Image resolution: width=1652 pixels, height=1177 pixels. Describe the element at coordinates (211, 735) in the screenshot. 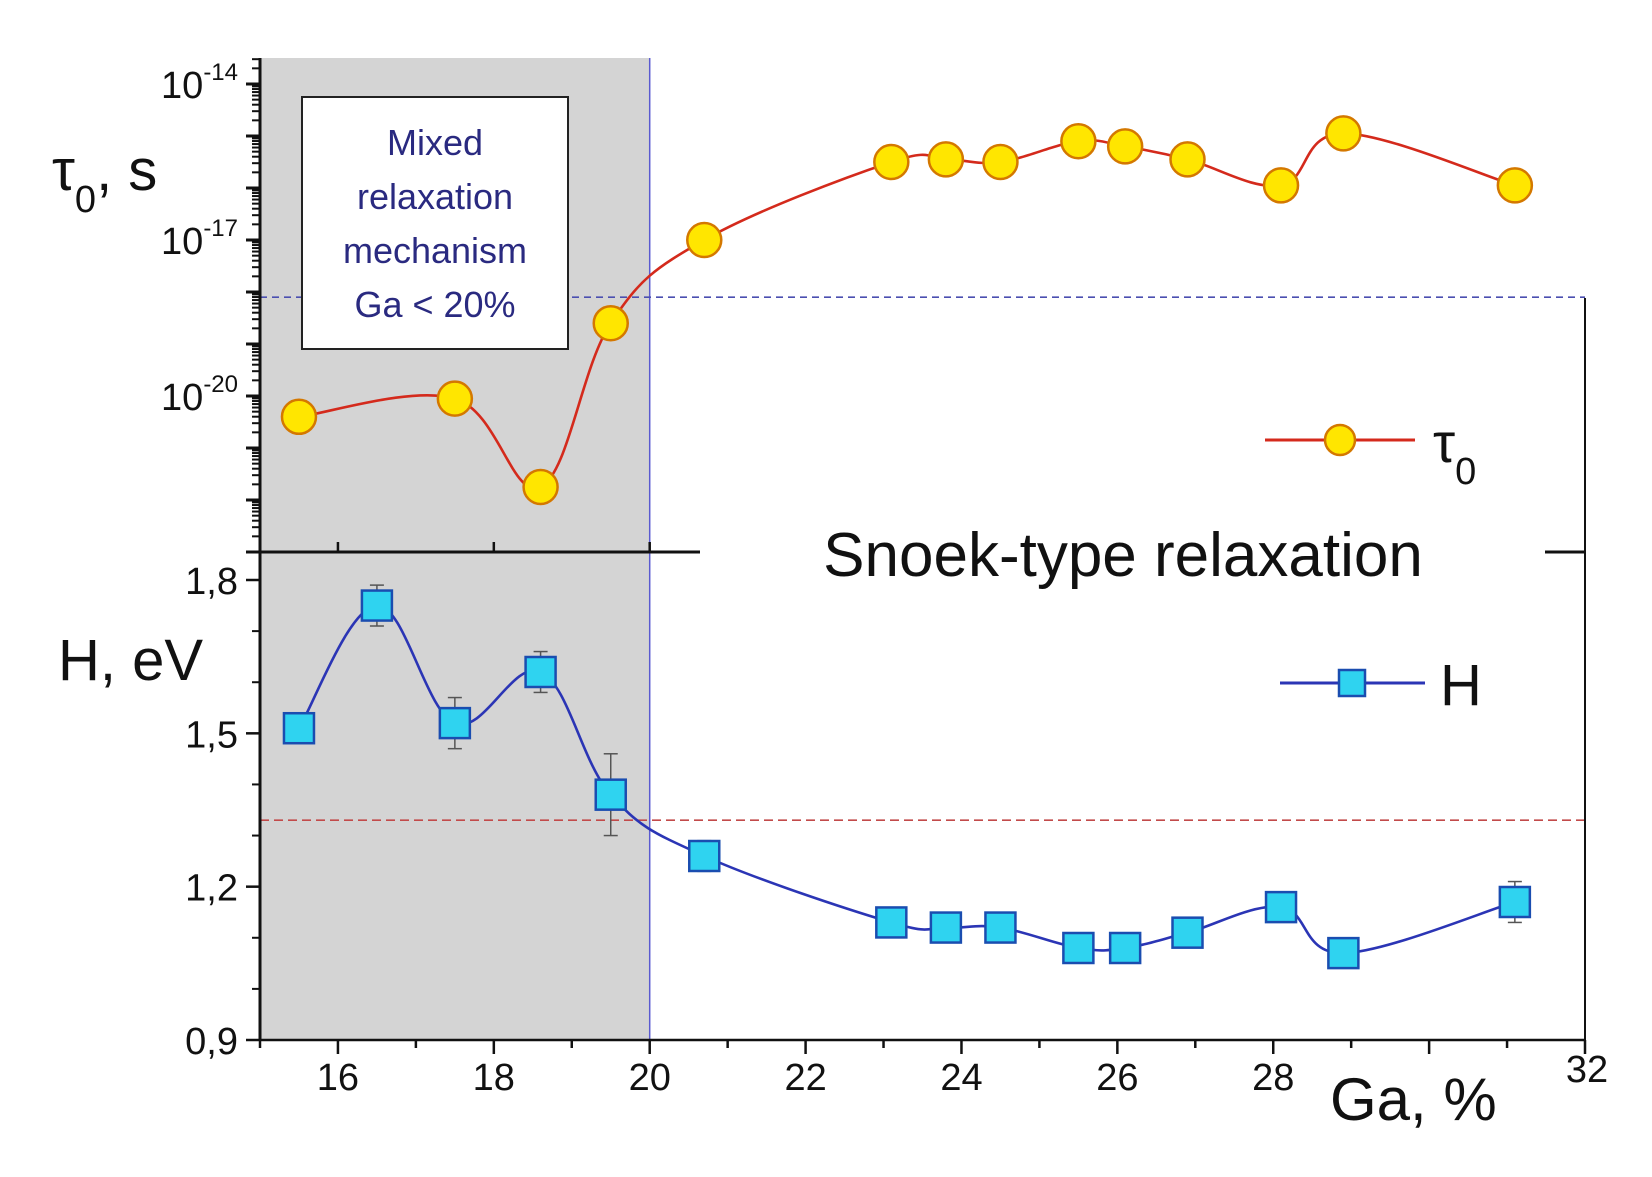

I see `h-tick-label: 1,5` at that location.